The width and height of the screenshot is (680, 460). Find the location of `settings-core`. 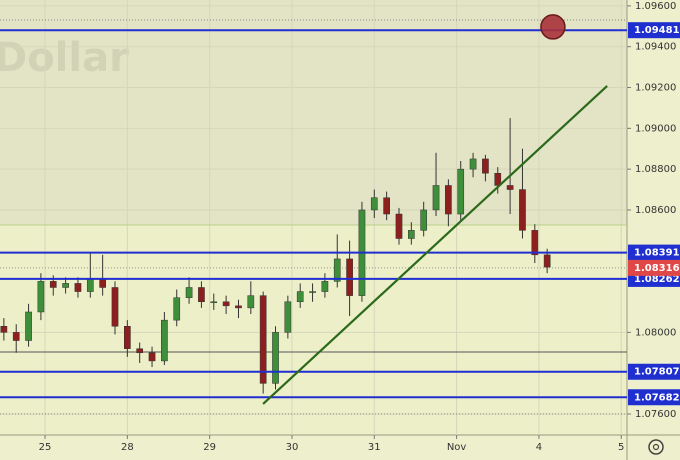

settings-core is located at coordinates (656, 447).